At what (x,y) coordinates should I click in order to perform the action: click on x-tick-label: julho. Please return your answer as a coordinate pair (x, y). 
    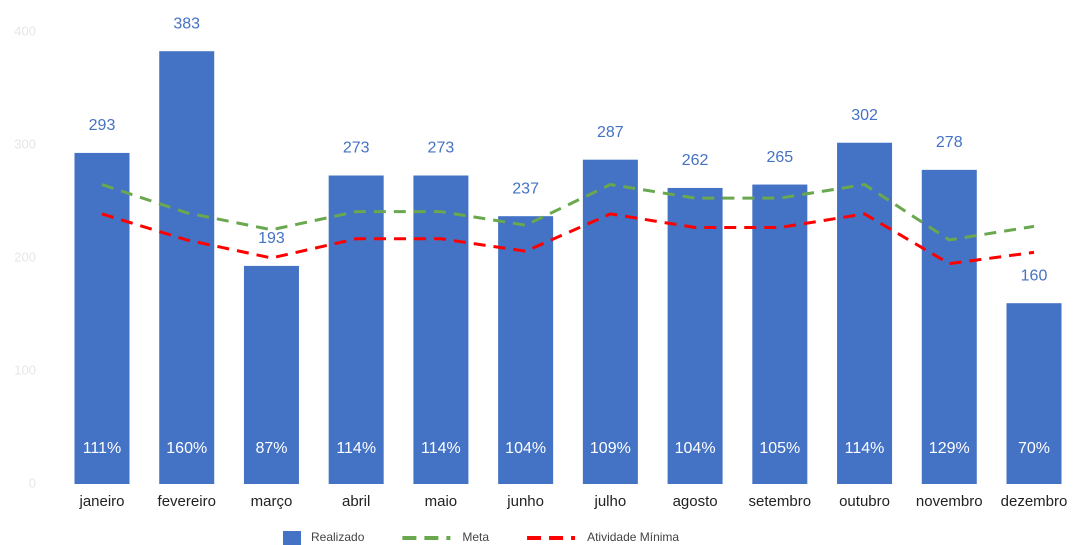
    Looking at the image, I should click on (610, 501).